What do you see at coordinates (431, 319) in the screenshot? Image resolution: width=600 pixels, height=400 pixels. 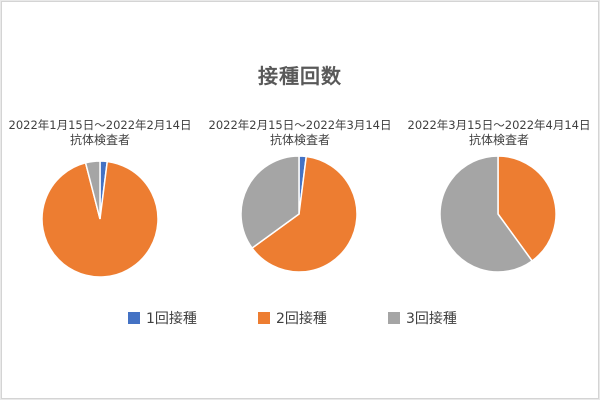 I see `legend-label-3: 3回接種` at bounding box center [431, 319].